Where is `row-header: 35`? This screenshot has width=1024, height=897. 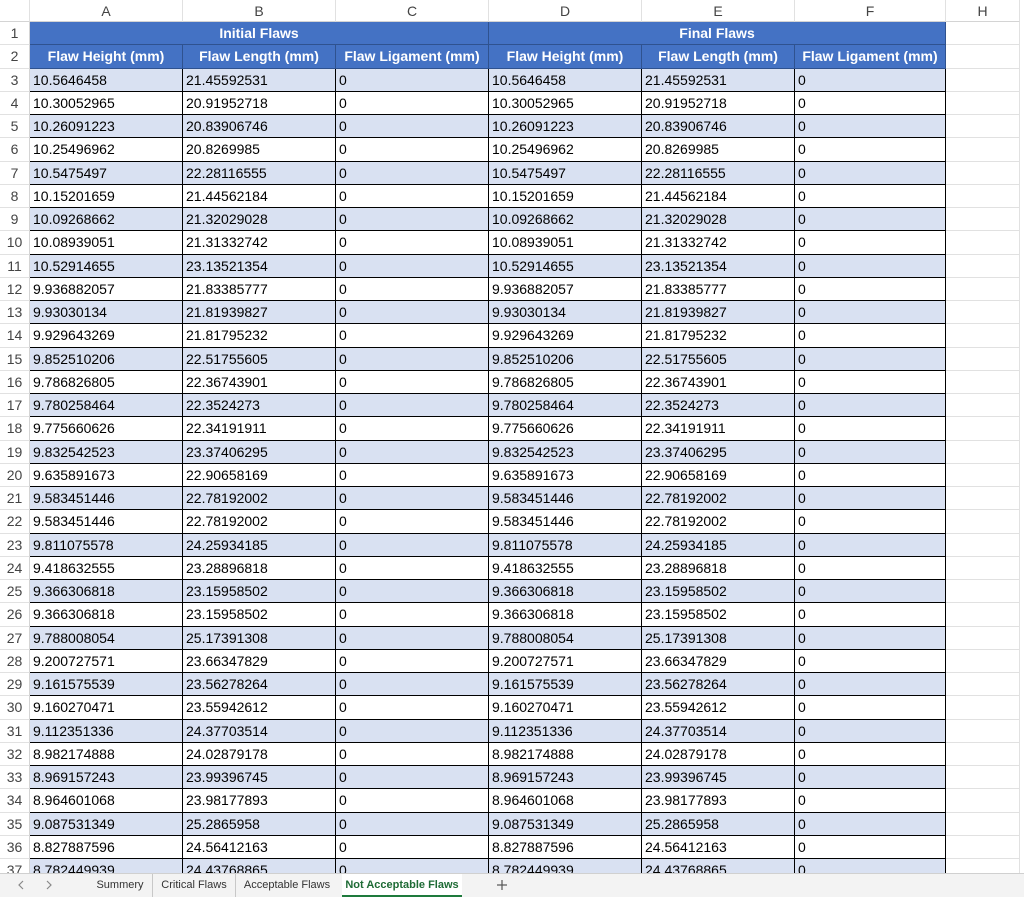 row-header: 35 is located at coordinates (15, 824).